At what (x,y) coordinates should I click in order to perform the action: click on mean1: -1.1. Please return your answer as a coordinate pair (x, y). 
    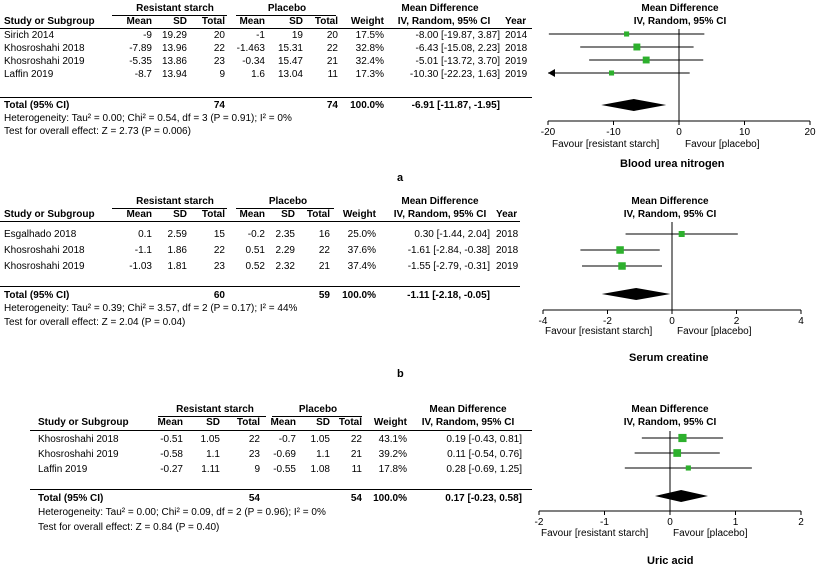
    Looking at the image, I should click on (143, 250).